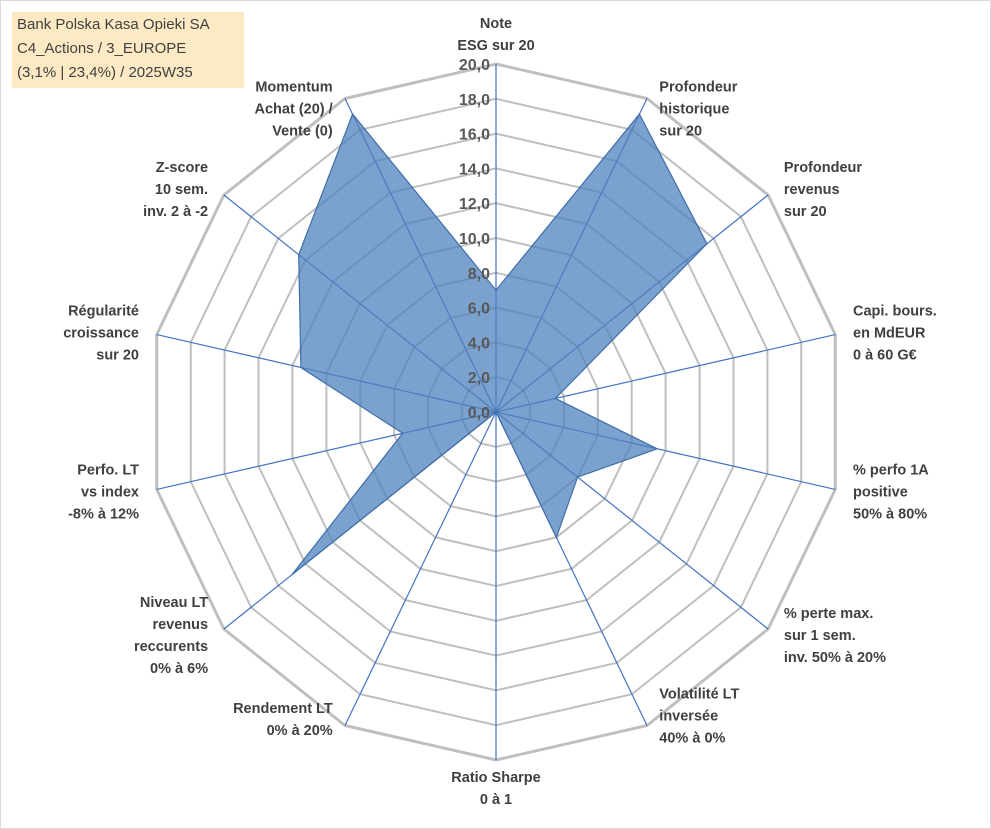 This screenshot has height=829, width=991. I want to click on axis-label-4: Capi. bours., so click(895, 311).